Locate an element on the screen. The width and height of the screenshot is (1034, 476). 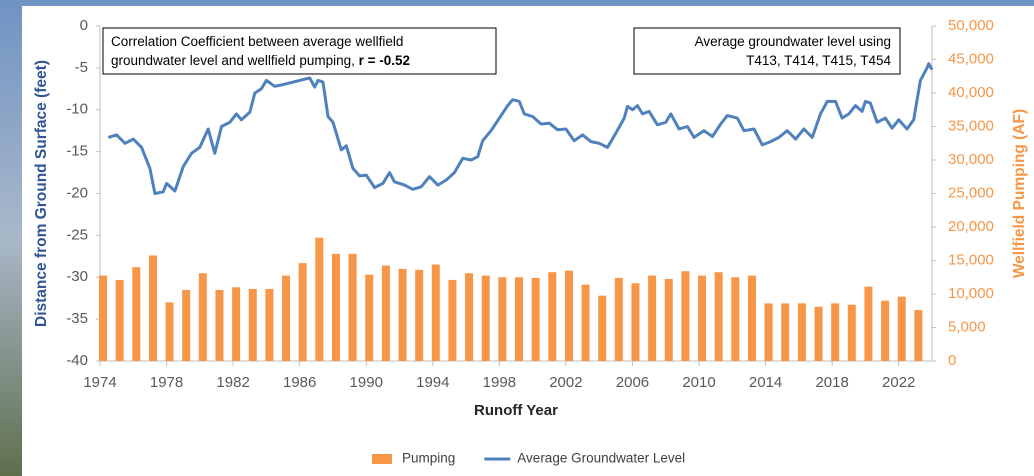
x-tick-label: 1998 is located at coordinates (499, 382).